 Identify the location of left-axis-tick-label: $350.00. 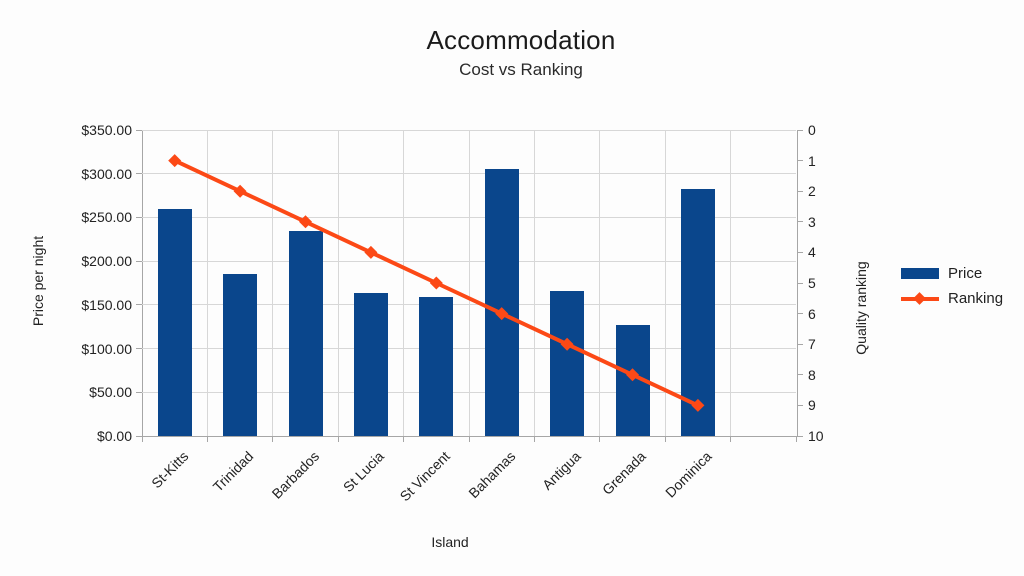
(106, 130).